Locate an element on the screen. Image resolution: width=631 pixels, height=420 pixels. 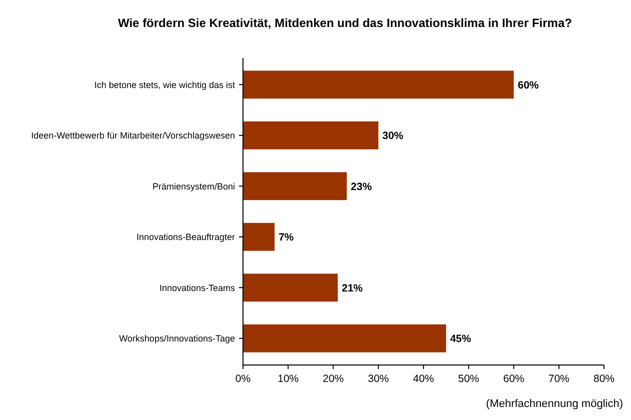
y-tick-label: Ideen-Wettbewerb für Mitarbeiter/Vorschlagswesen is located at coordinates (133, 135).